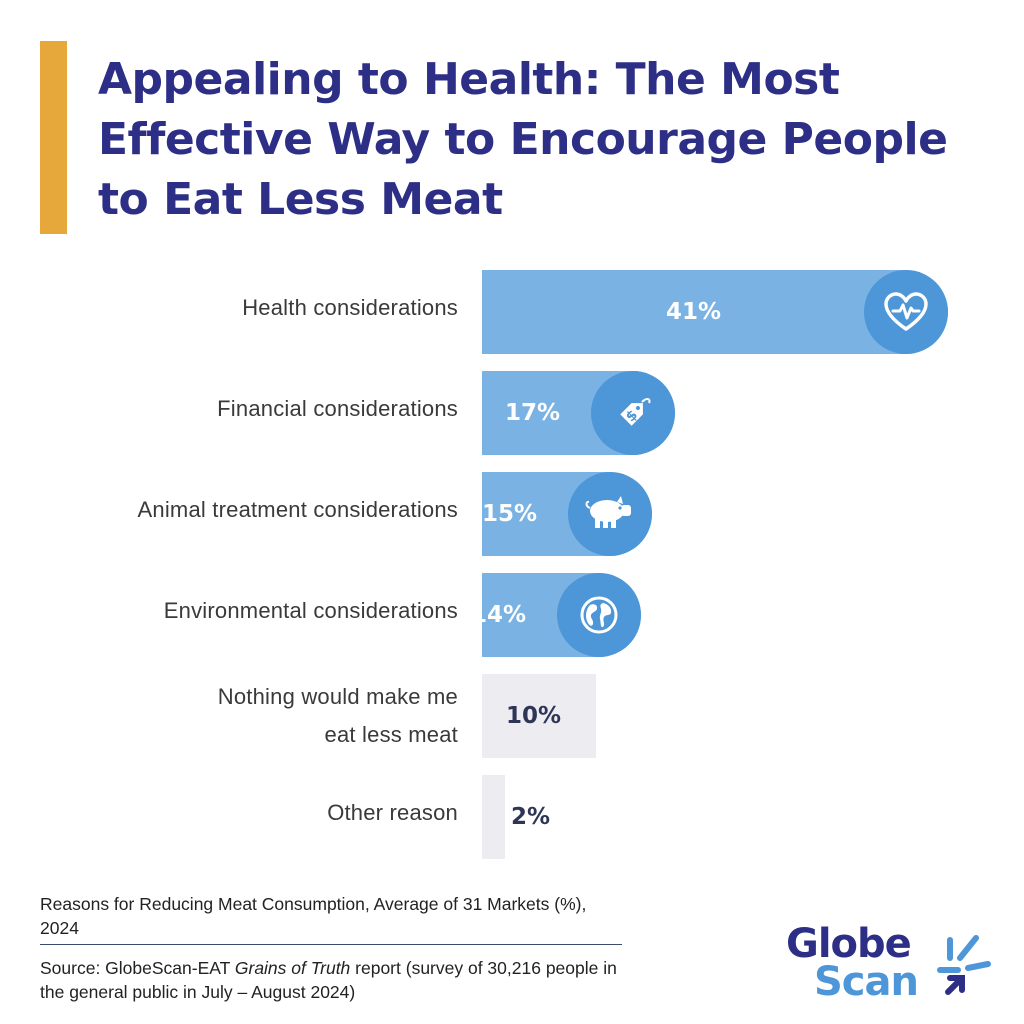 This screenshot has height=1024, width=1024. What do you see at coordinates (510, 514) in the screenshot?
I see `bar-value-label: 15%` at bounding box center [510, 514].